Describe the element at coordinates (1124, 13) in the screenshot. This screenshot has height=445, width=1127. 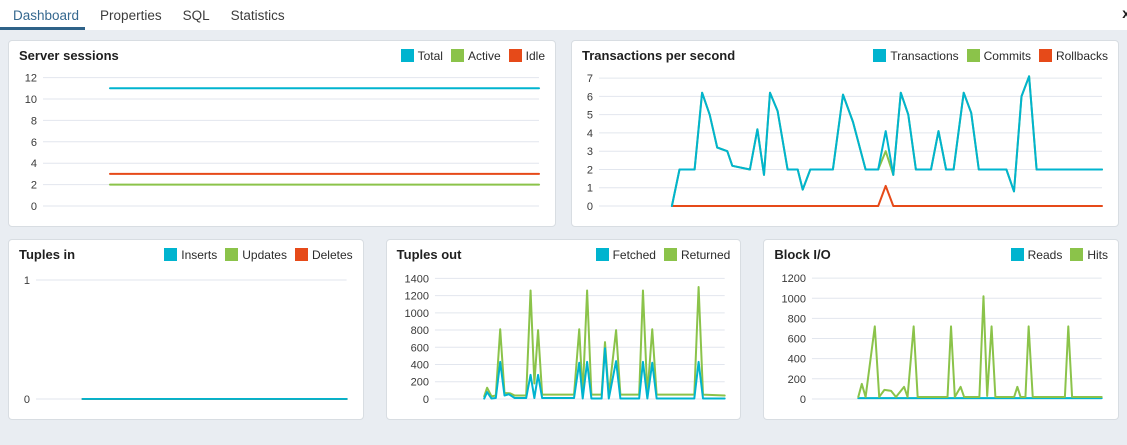
I see `close-icon: x` at that location.